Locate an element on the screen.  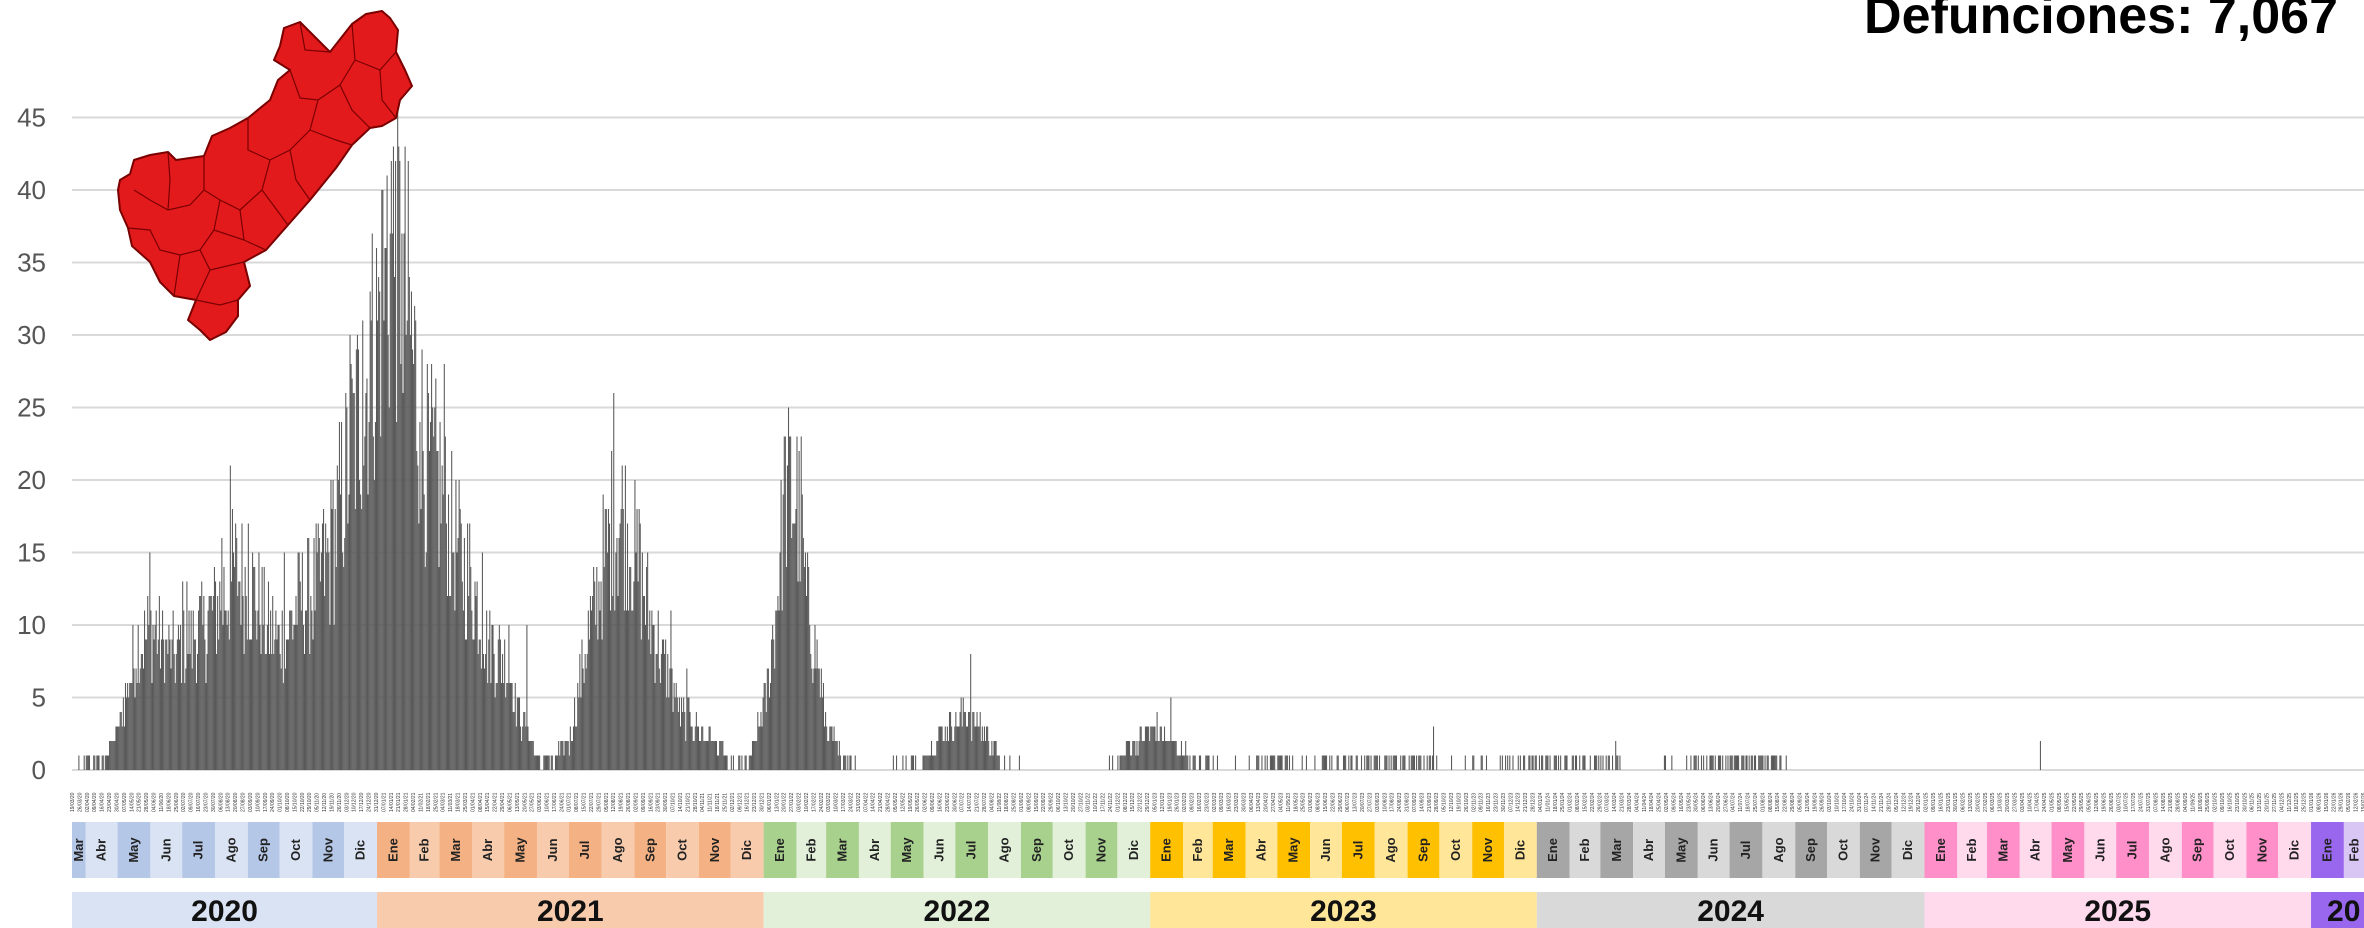
year-band: 2020 2021 2022 2023 2024 2025 20 is located at coordinates (1218, 910).